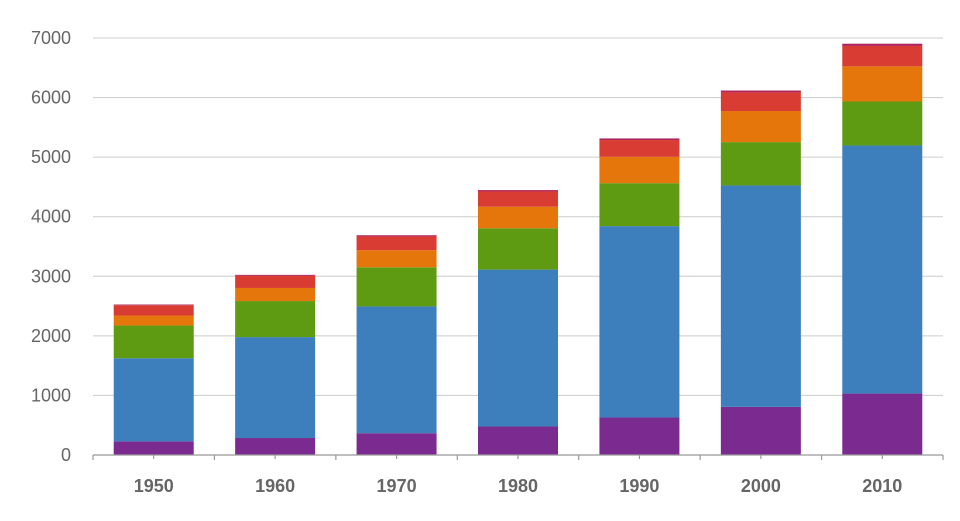 The image size is (960, 521). What do you see at coordinates (66, 455) in the screenshot?
I see `y-tick-label: 0` at bounding box center [66, 455].